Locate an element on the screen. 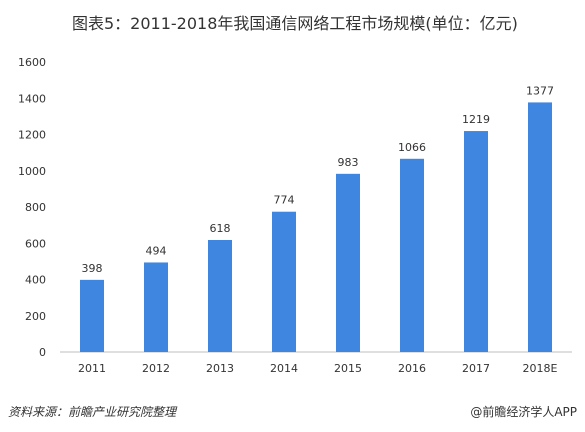 The width and height of the screenshot is (585, 432). x-tick-label: 2014 is located at coordinates (284, 368).